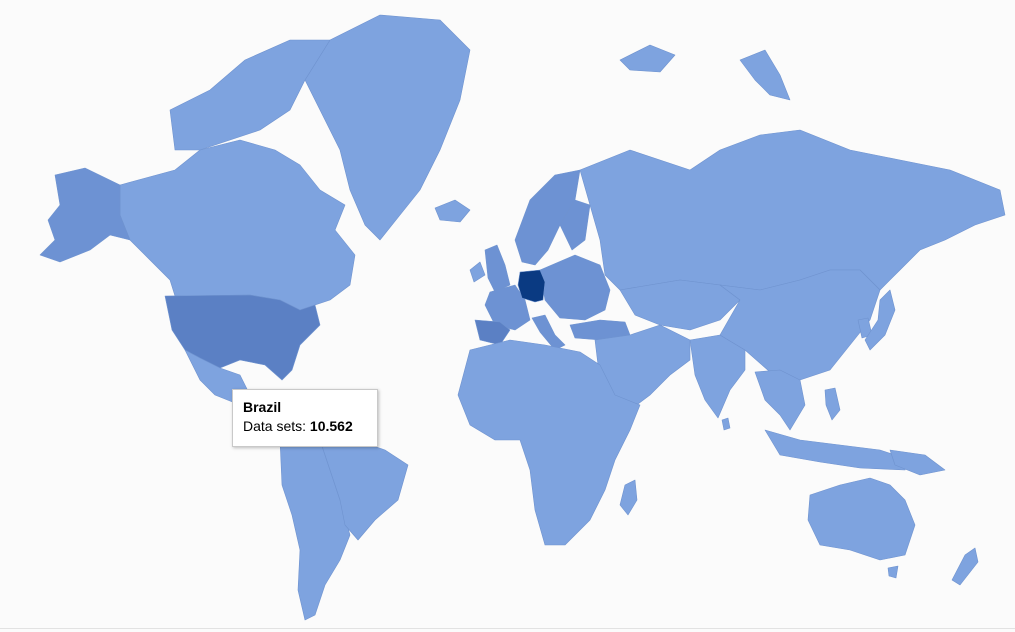  I want to click on map-tooltip: Brazil Data sets: 10.562, so click(305, 418).